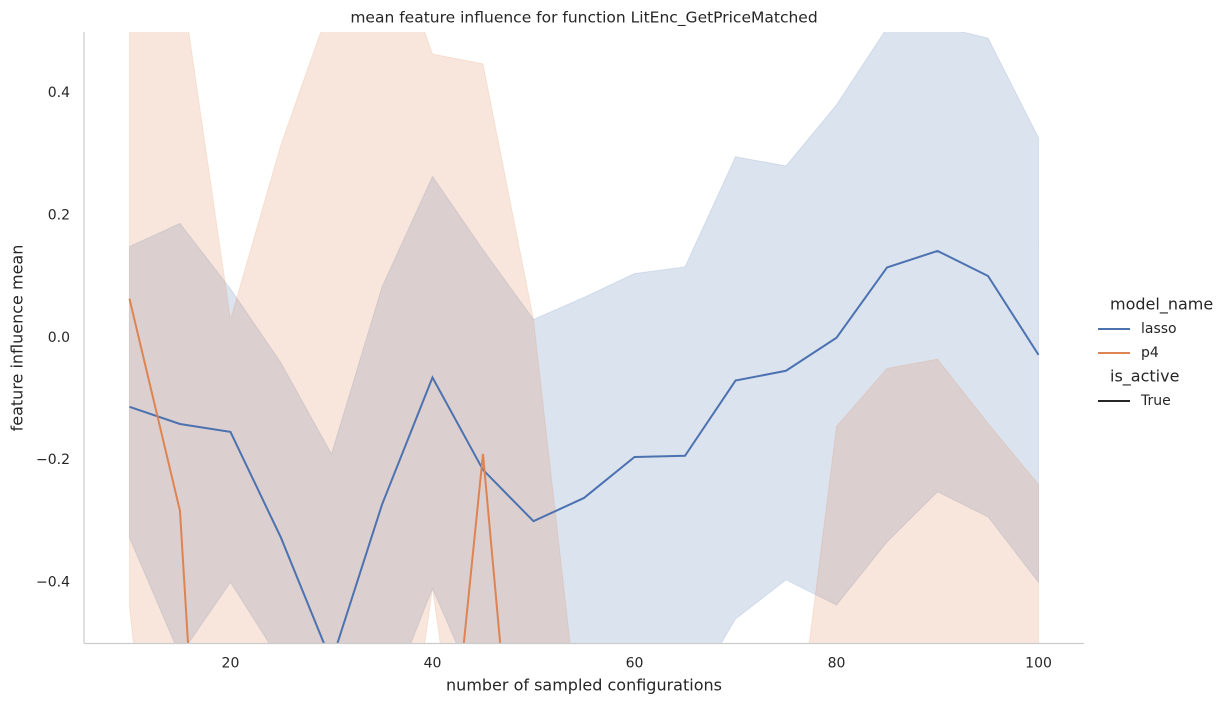  What do you see at coordinates (1159, 329) in the screenshot?
I see `legend-label: lasso` at bounding box center [1159, 329].